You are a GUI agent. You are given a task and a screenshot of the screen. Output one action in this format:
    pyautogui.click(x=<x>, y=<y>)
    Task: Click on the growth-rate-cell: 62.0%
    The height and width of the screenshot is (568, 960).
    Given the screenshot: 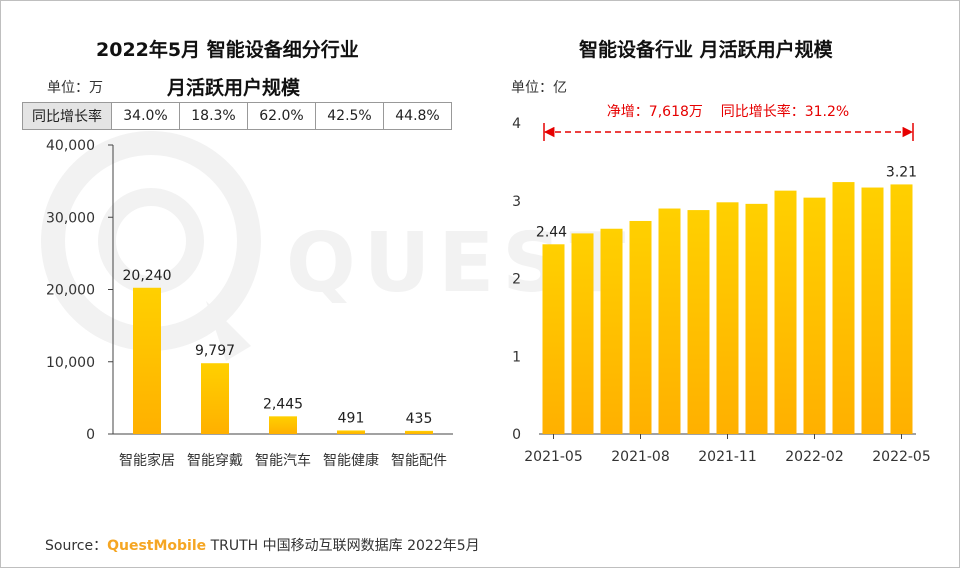 What is the action you would take?
    pyautogui.click(x=281, y=116)
    